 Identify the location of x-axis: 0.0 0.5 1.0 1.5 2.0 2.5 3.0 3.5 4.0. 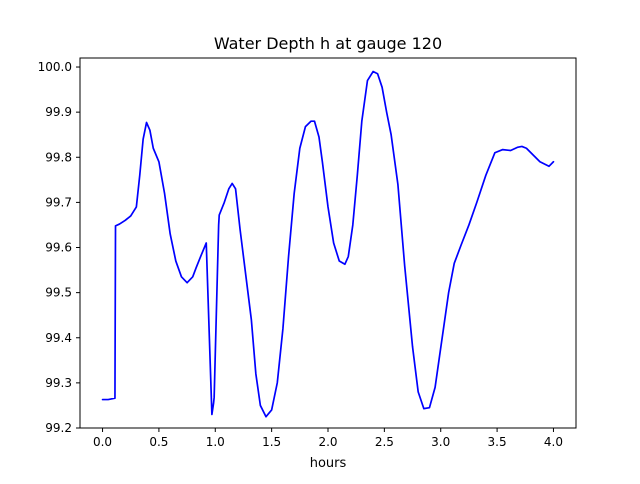
(328, 438).